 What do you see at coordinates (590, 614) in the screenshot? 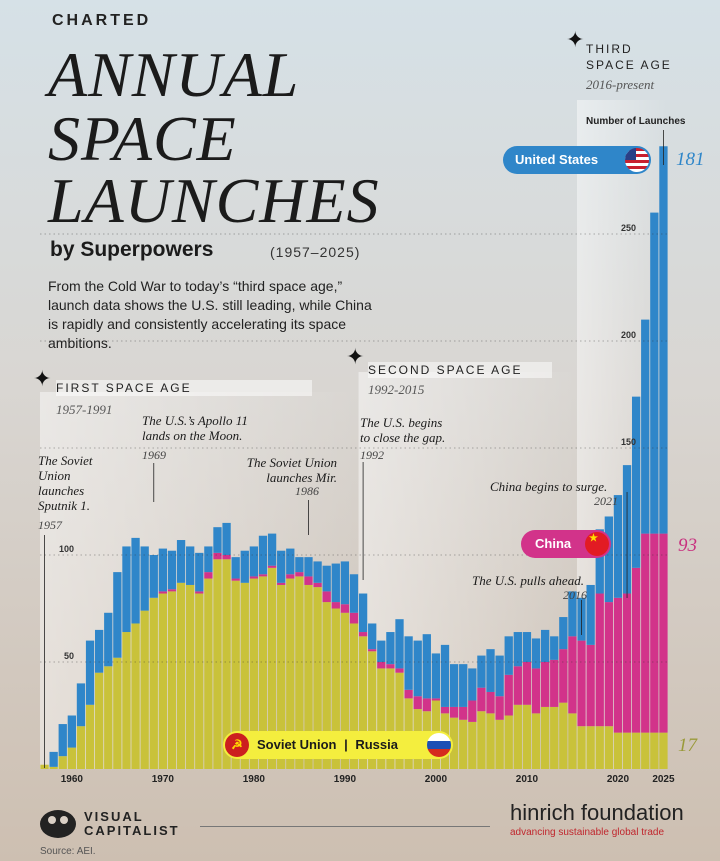
I see `bar-united-states-2017` at bounding box center [590, 614].